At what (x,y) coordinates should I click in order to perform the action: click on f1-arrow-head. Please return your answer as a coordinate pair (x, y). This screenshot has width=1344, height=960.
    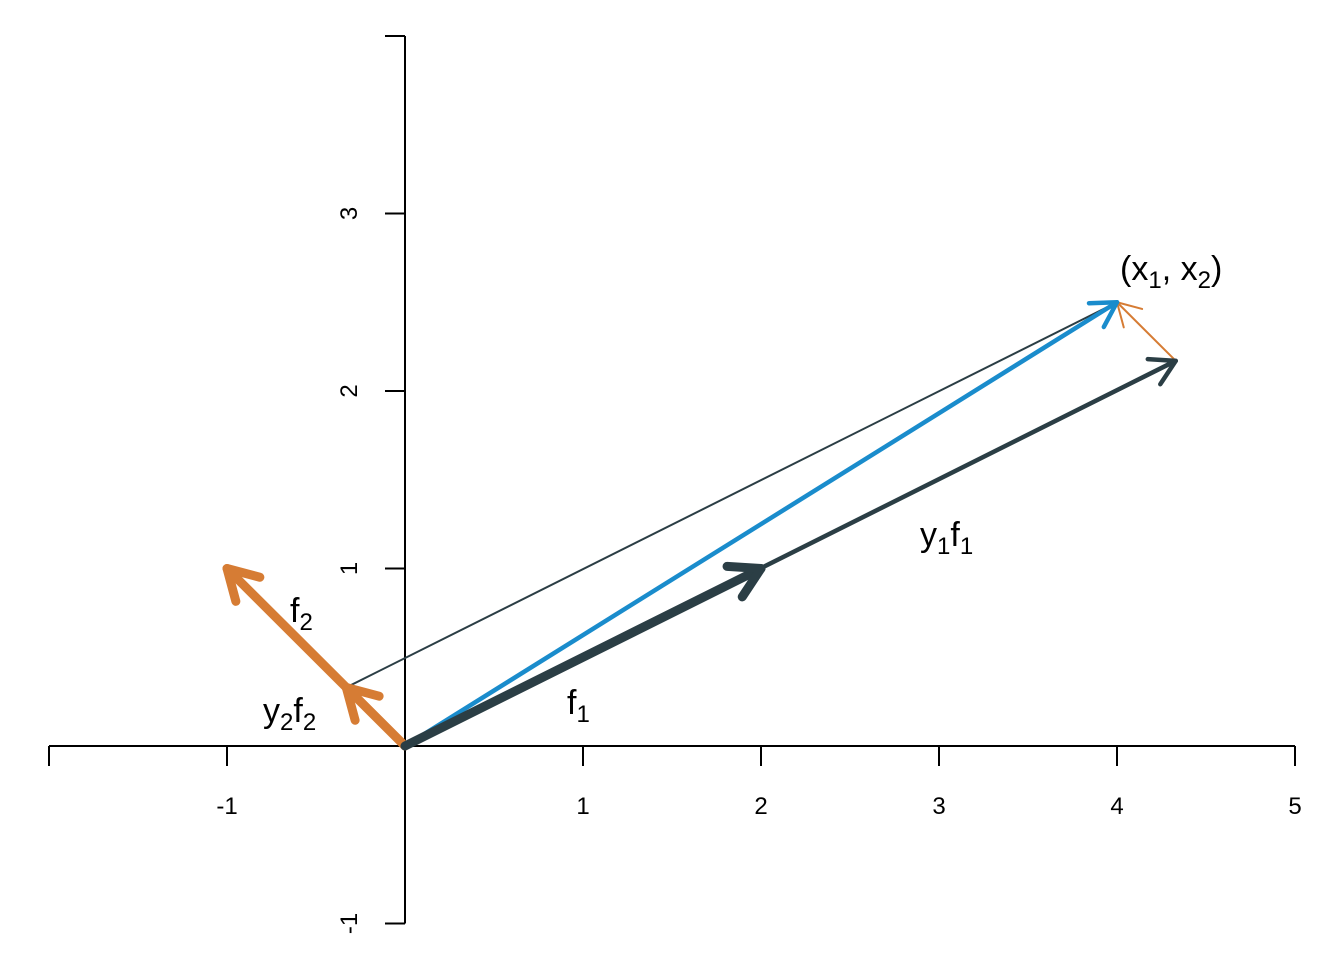
    Looking at the image, I should click on (744, 581).